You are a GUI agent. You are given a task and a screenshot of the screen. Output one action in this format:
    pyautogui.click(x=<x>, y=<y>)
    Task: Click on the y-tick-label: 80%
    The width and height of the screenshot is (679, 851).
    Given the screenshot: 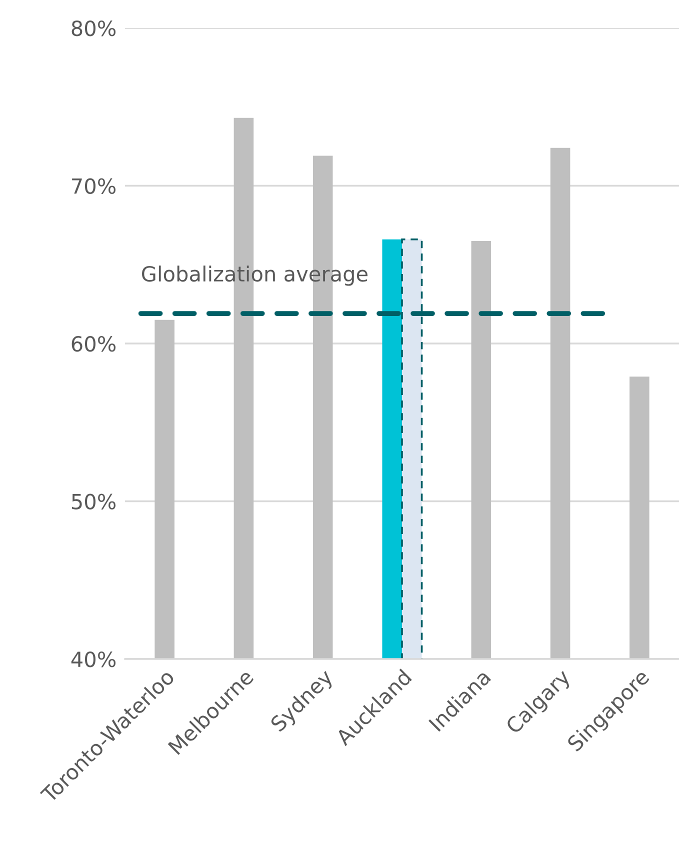 What is the action you would take?
    pyautogui.click(x=94, y=28)
    